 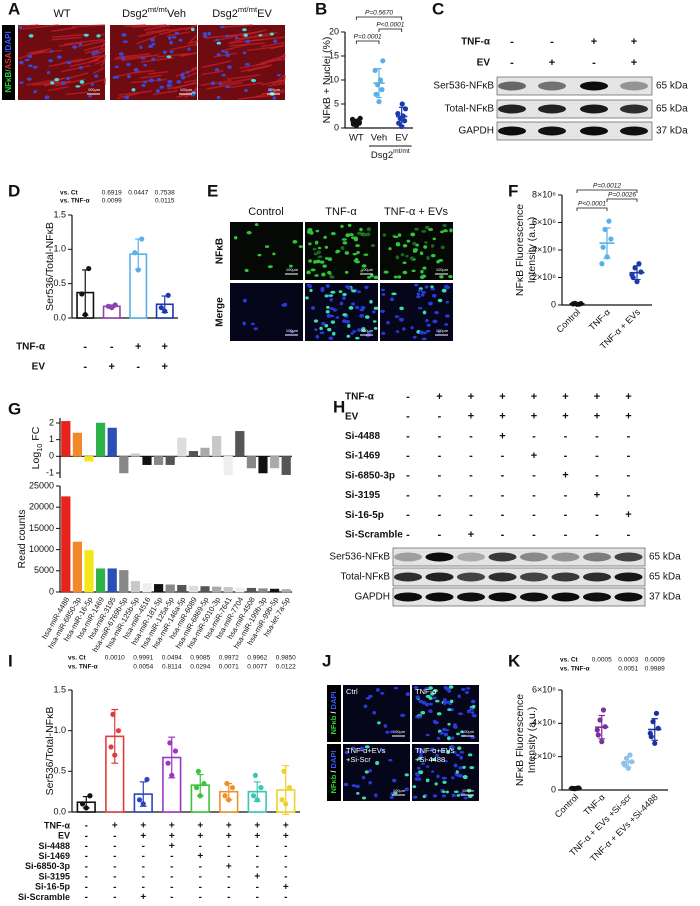 I want to click on condition-label: Si-6850-3p, so click(x=370, y=475).